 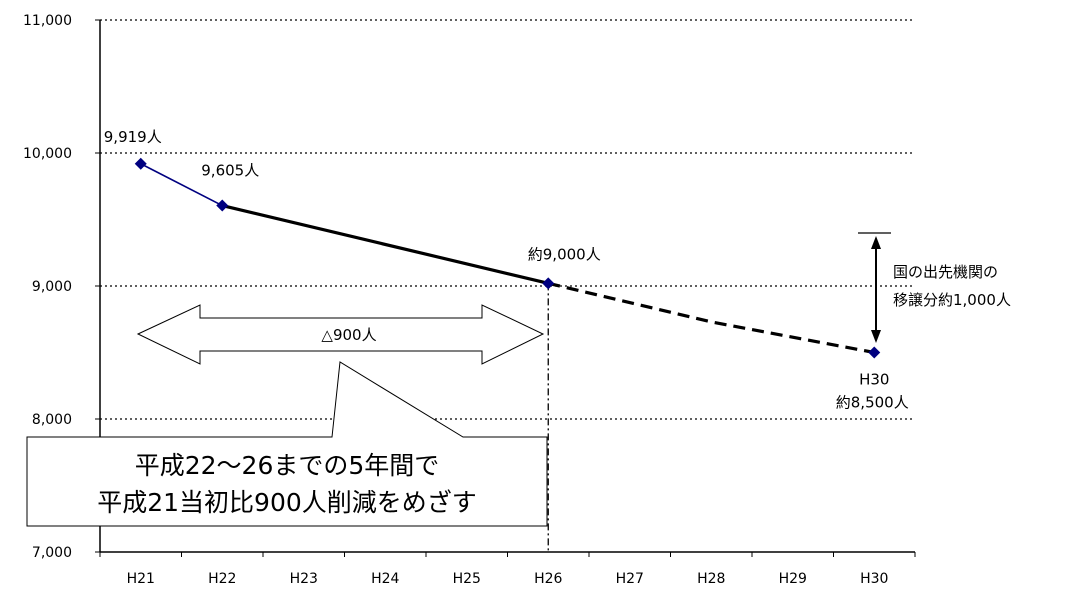 I want to click on data-label: 約8,500人, so click(x=872, y=403).